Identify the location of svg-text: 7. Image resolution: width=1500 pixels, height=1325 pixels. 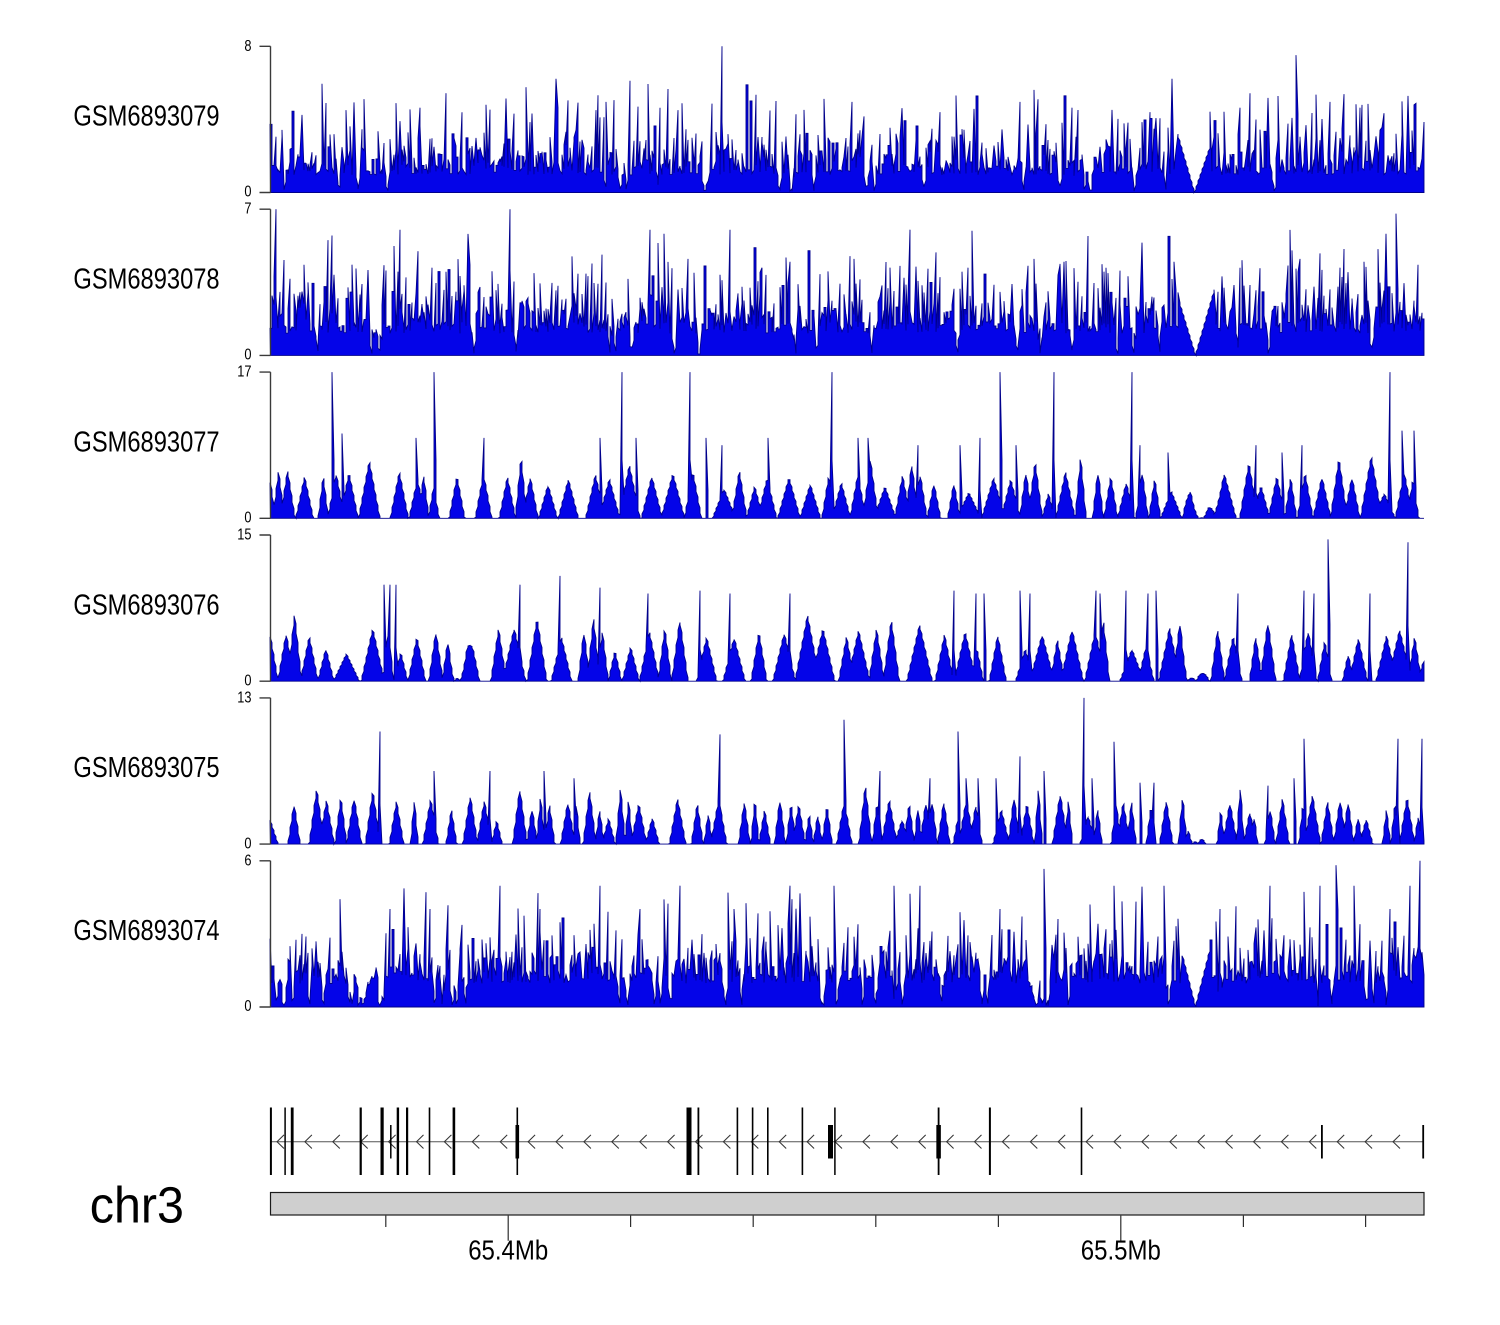
(247, 209).